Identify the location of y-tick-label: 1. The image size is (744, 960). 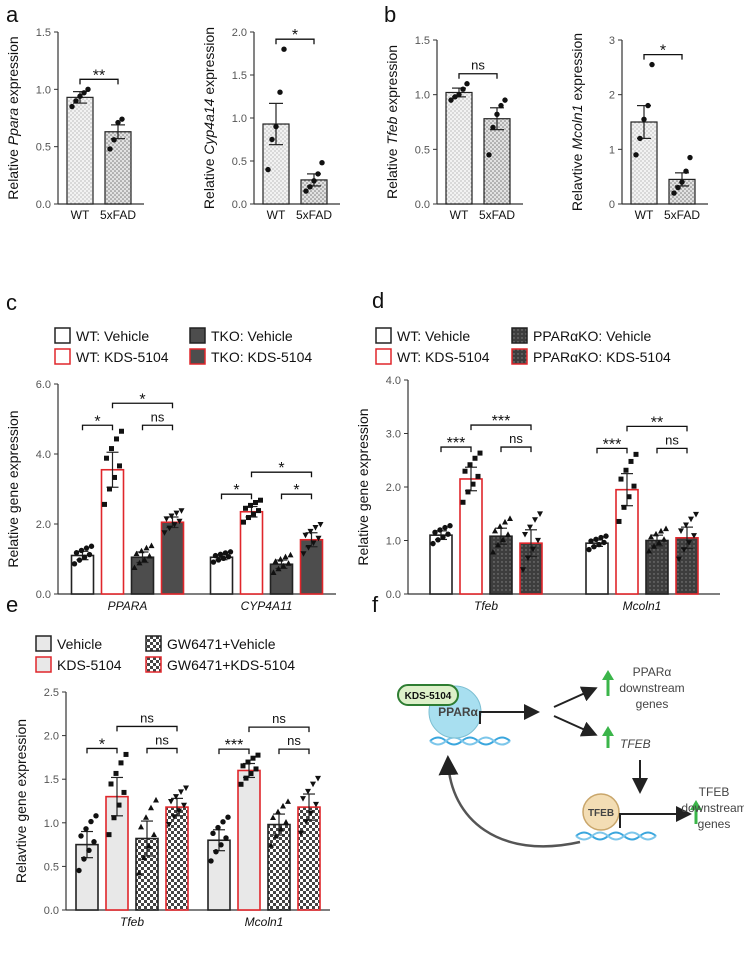
(612, 150).